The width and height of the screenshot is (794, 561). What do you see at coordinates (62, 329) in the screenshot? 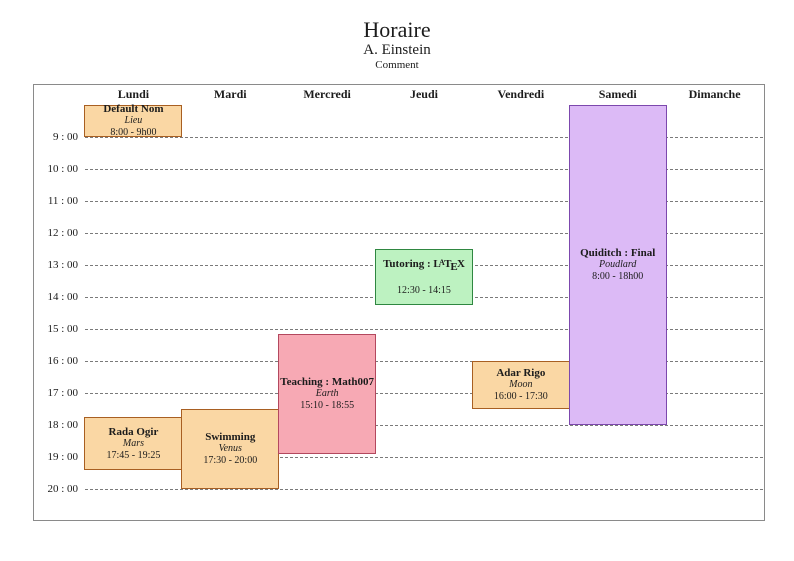
I see `time-label: 15 : 00` at bounding box center [62, 329].